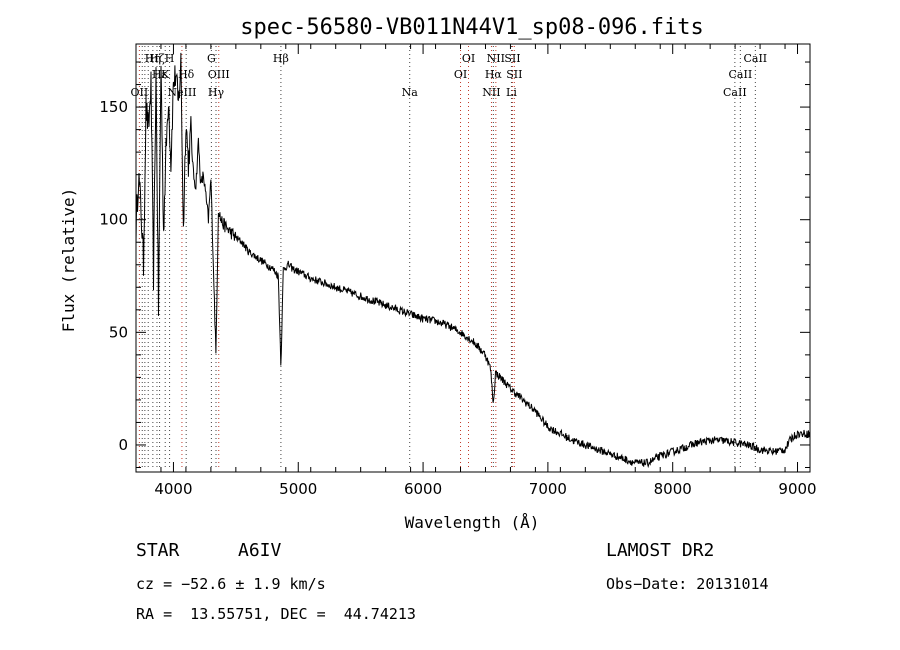 This screenshot has width=900, height=650. I want to click on x-tick-label: 5000, so click(298, 489).